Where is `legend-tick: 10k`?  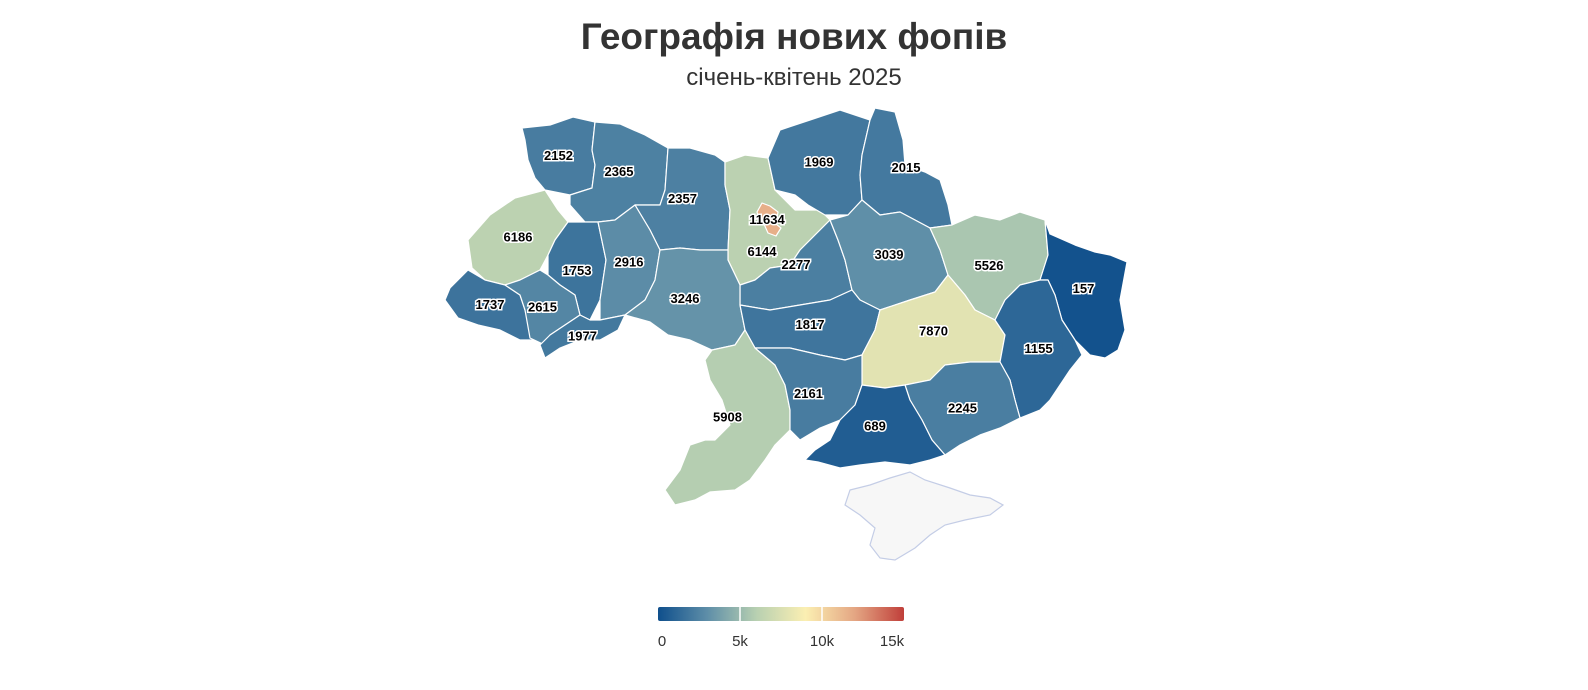
legend-tick: 10k is located at coordinates (822, 641).